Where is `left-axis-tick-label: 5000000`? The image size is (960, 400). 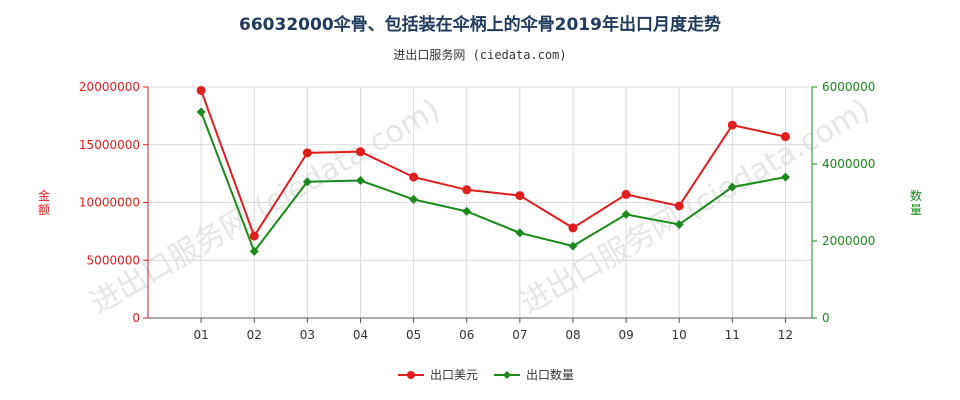 left-axis-tick-label: 5000000 is located at coordinates (113, 260).